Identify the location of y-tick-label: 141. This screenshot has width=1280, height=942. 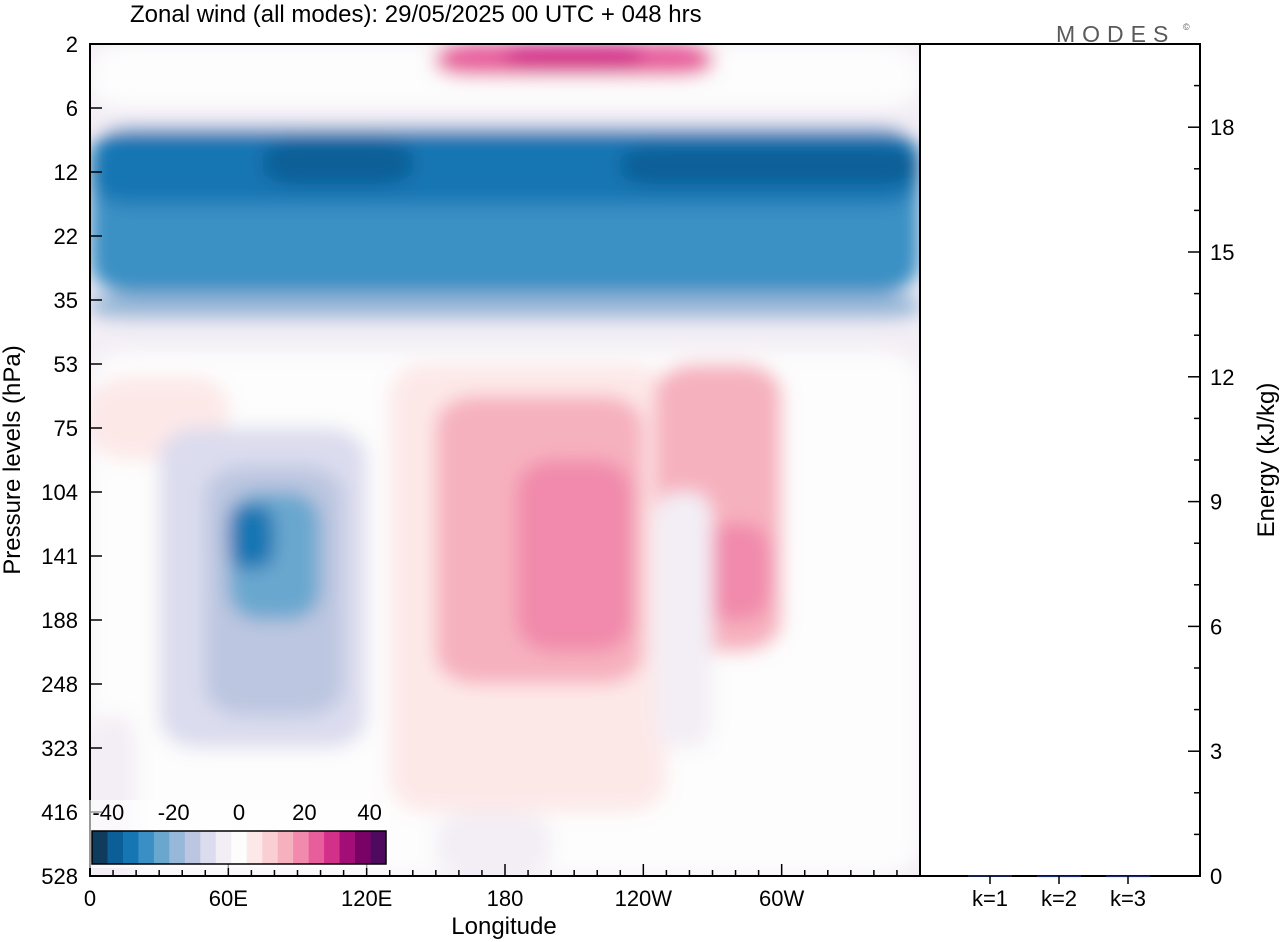
(59, 556).